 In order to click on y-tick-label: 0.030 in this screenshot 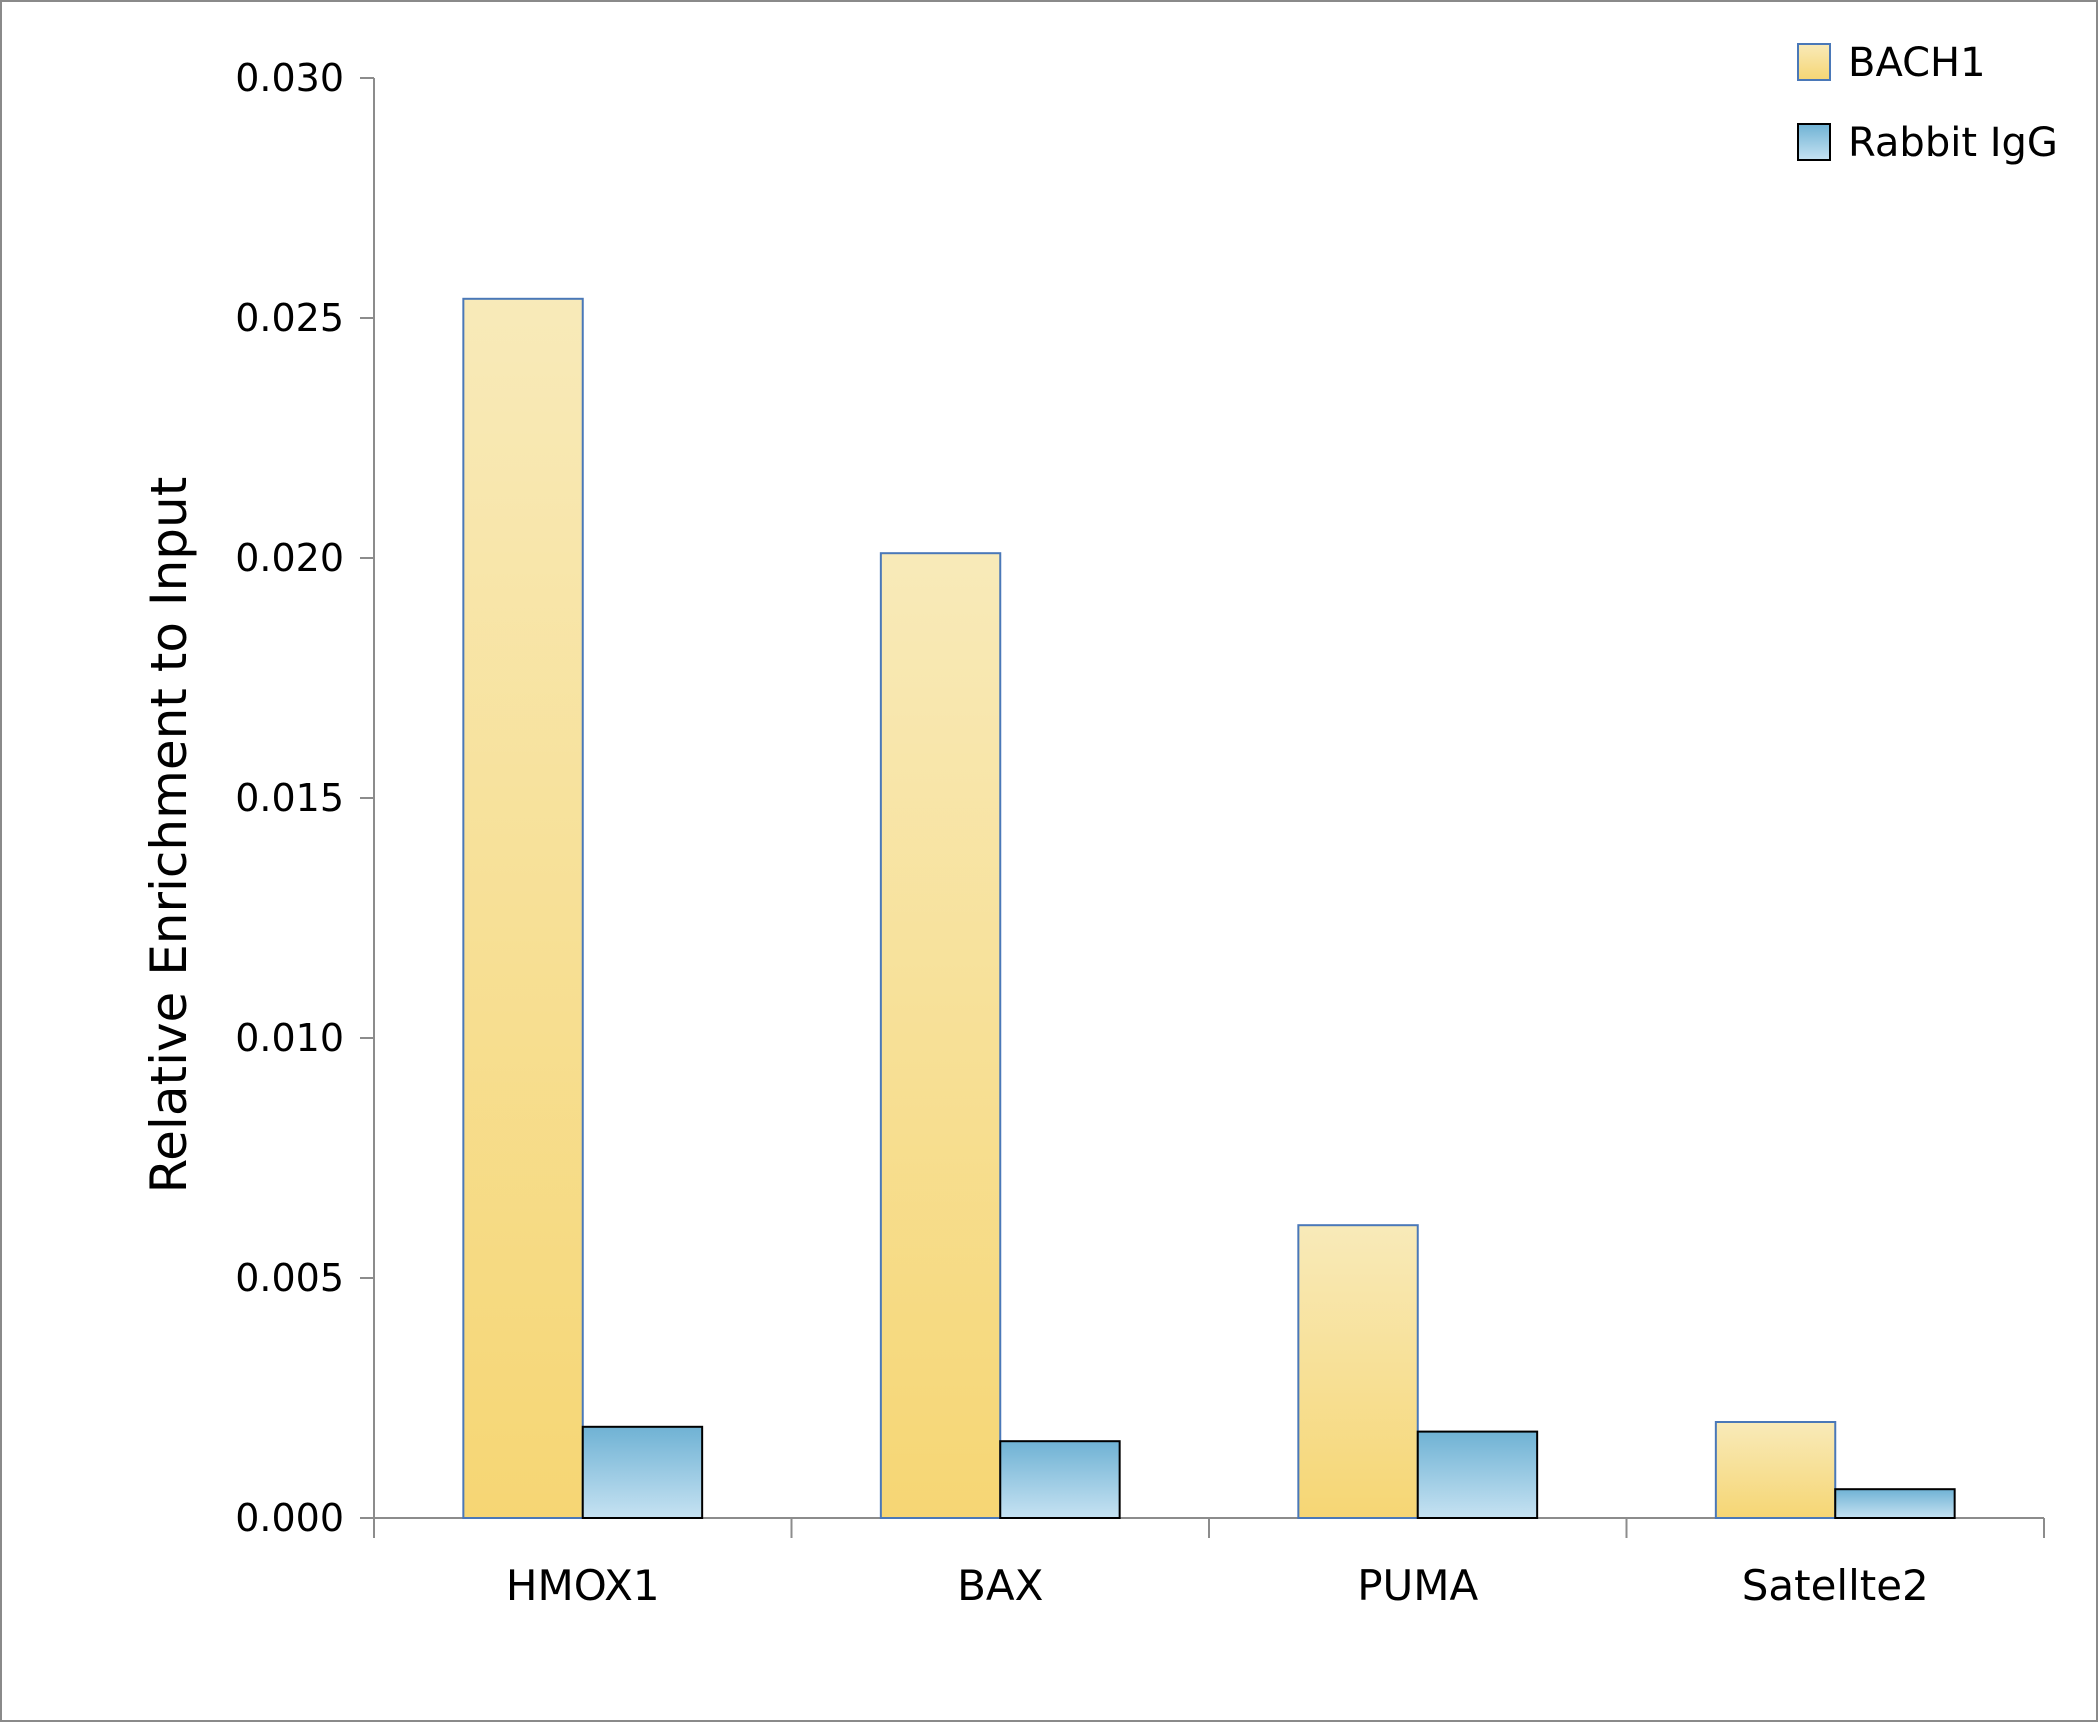, I will do `click(289, 78)`.